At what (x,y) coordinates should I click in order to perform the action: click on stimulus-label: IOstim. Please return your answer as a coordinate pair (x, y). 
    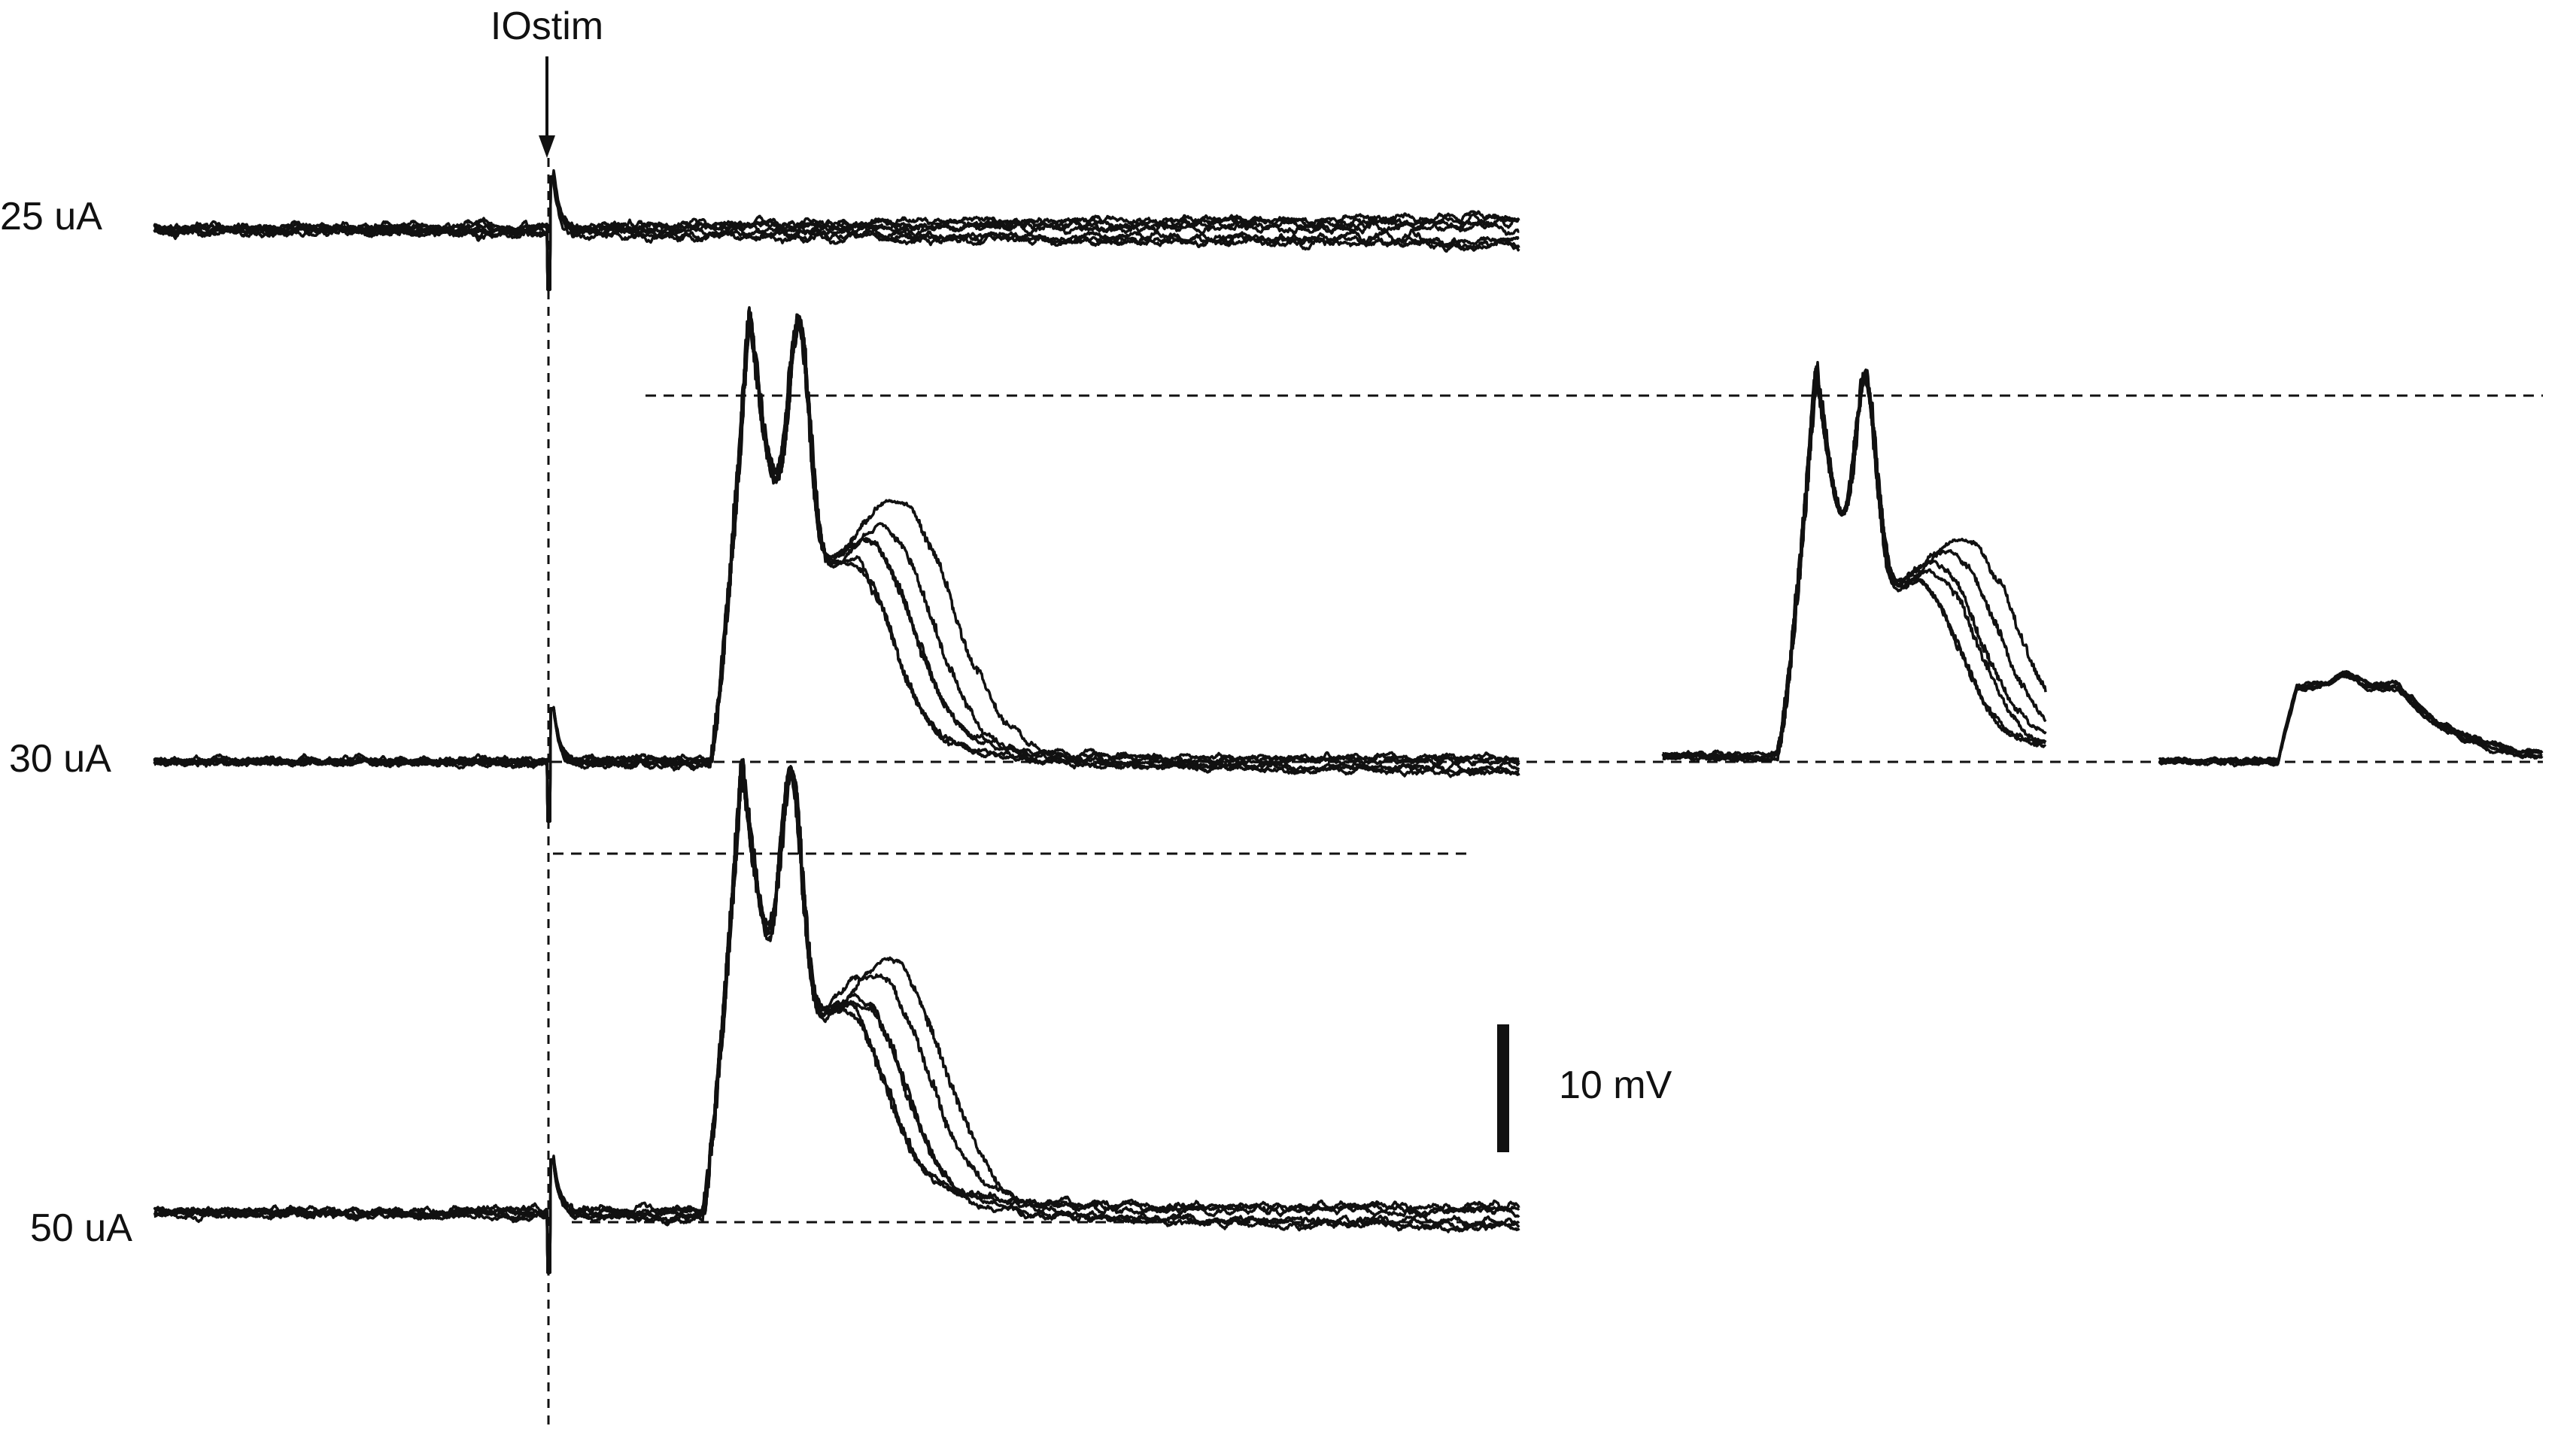
    Looking at the image, I should click on (547, 26).